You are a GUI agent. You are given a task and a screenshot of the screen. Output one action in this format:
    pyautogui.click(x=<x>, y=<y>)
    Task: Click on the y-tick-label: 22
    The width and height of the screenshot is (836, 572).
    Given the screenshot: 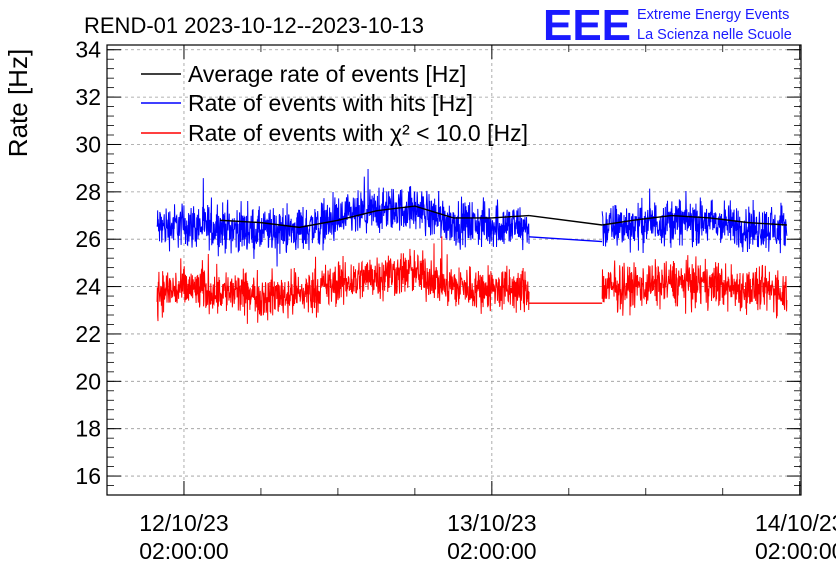 What is the action you would take?
    pyautogui.click(x=88, y=334)
    